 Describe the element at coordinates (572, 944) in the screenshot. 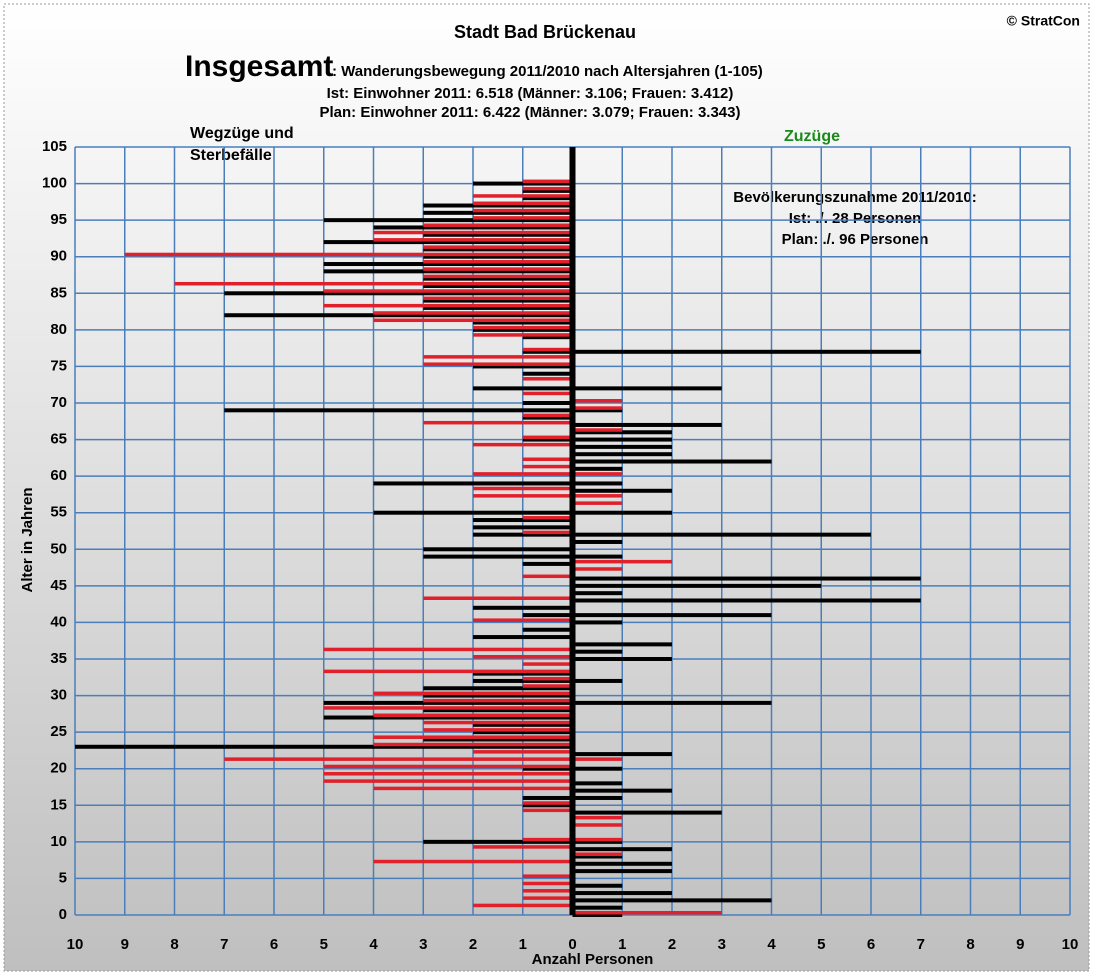

I see `x-tick-label: 0` at that location.